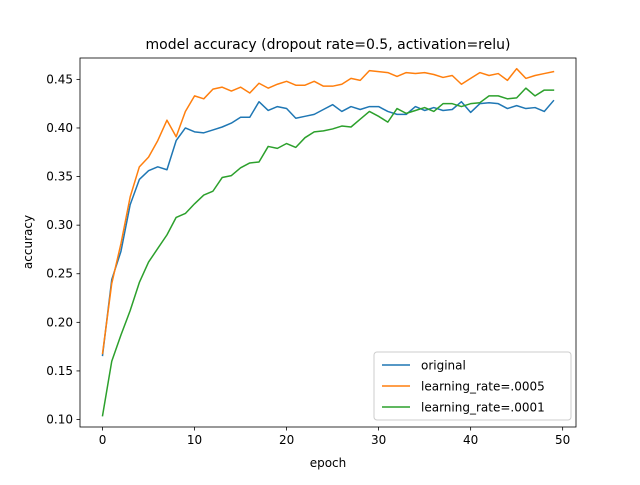 This screenshot has width=640, height=485. What do you see at coordinates (334, 437) in the screenshot?
I see `x-axis: 0 10 20 30 40 50` at bounding box center [334, 437].